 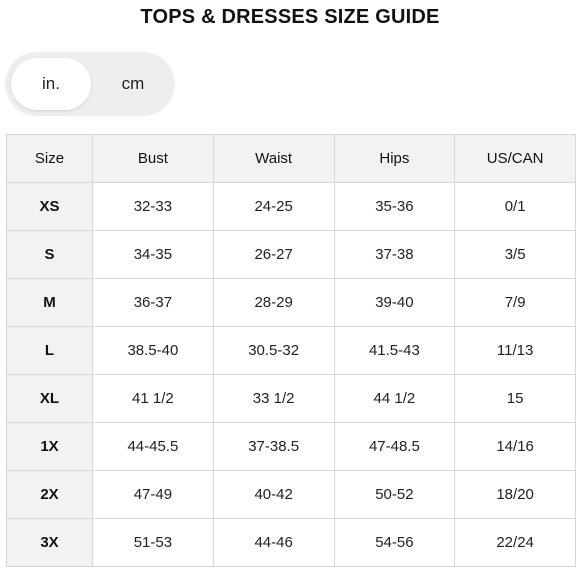 I want to click on table-row: 1X 44-45.5 37-38.5 47-48.5 14/16, so click(x=291, y=446).